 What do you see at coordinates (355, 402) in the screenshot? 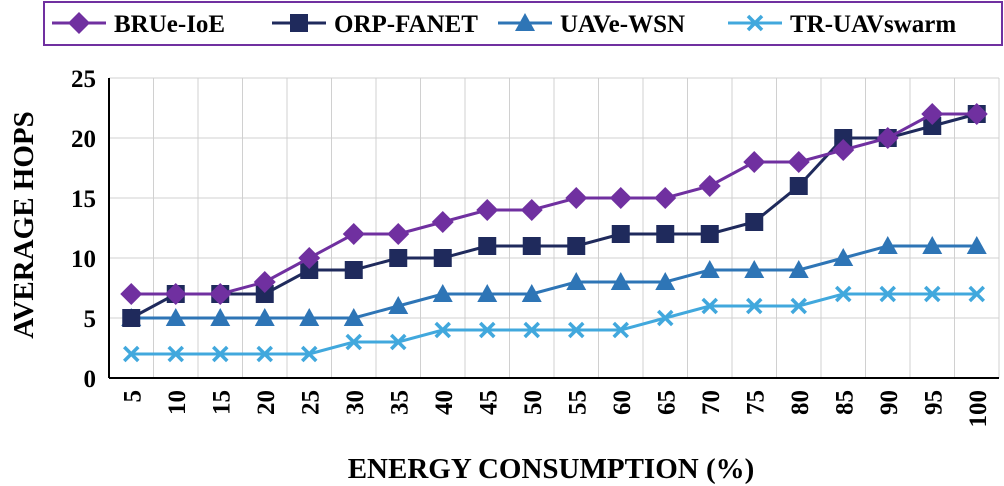
I see `x-tick-label: 30` at bounding box center [355, 402].